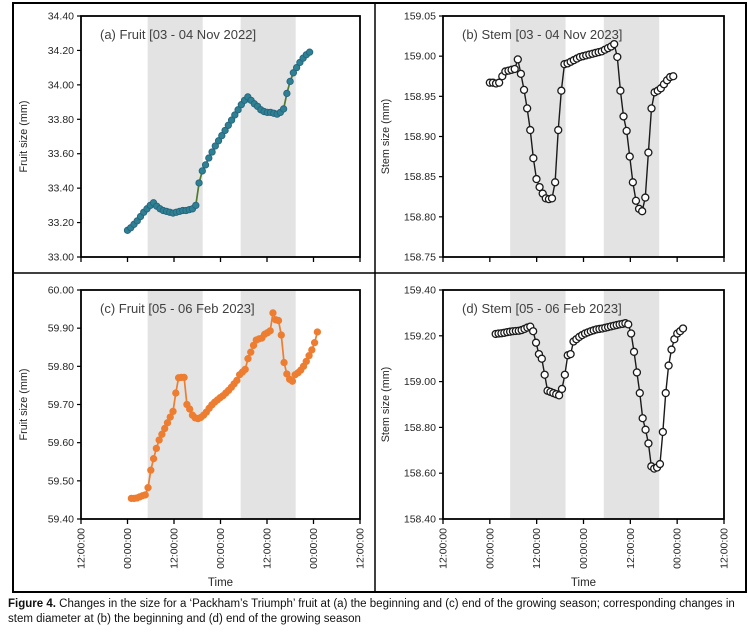  I want to click on panel-d-title: (d) Stem [05 - 06 Feb 2023], so click(542, 308).